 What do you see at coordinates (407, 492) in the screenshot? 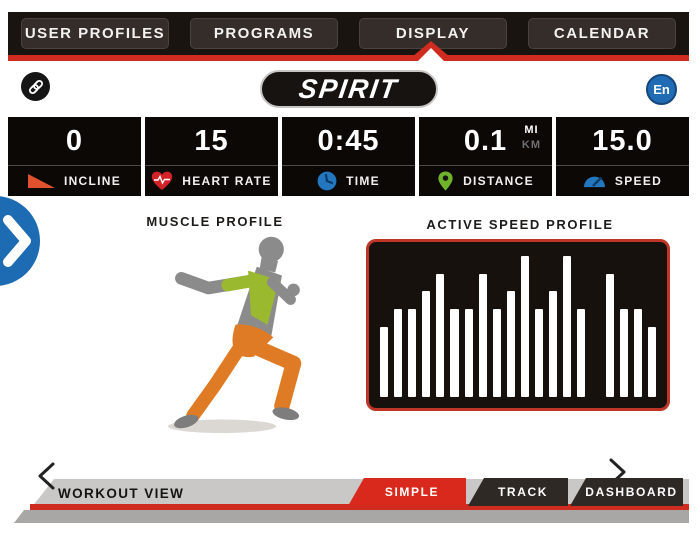
I see `tab-simple: SIMPLE` at bounding box center [407, 492].